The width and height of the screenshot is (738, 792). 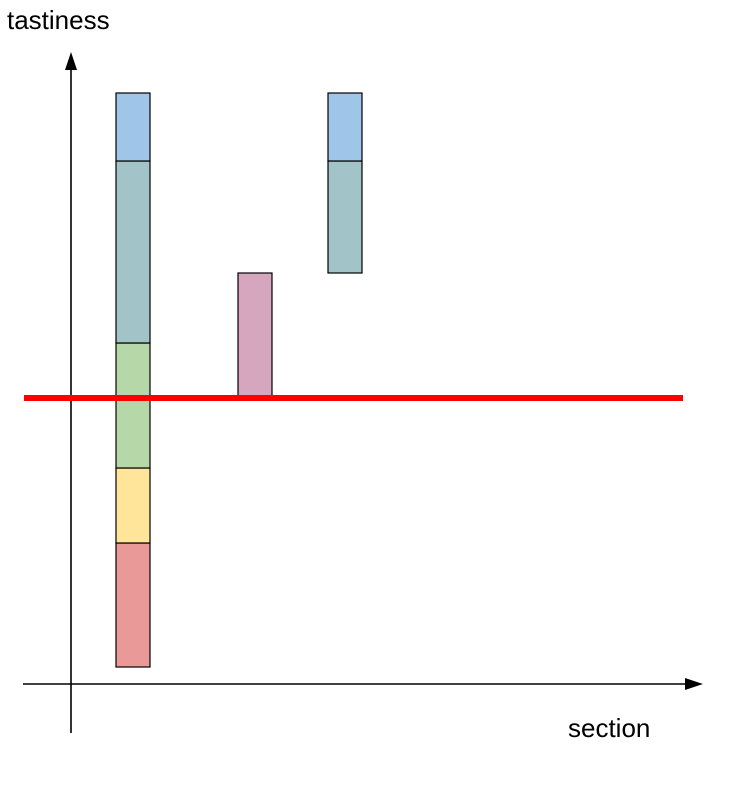 What do you see at coordinates (609, 728) in the screenshot?
I see `x-axis-label: section` at bounding box center [609, 728].